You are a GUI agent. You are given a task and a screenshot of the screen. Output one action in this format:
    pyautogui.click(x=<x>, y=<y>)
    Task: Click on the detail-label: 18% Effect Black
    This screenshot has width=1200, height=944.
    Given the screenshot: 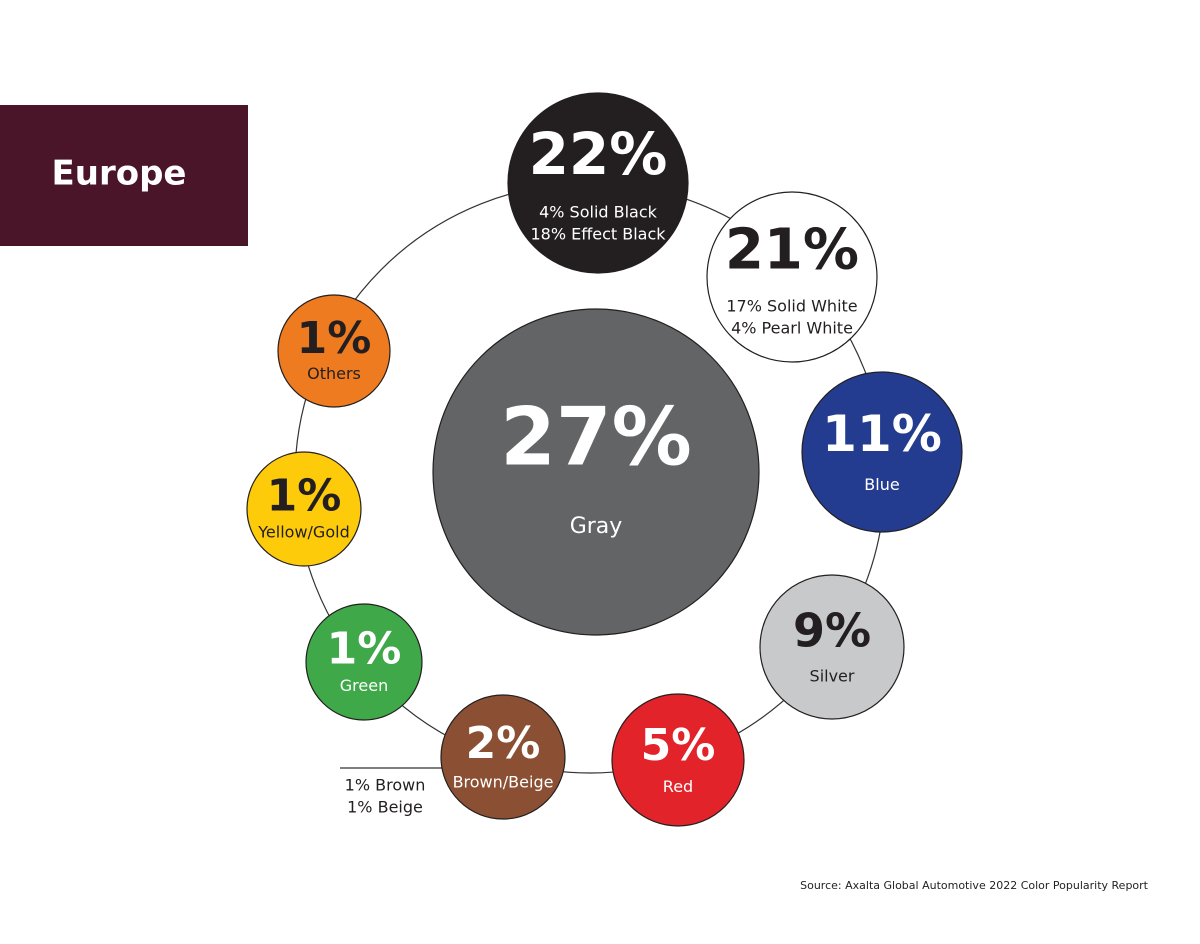 What is the action you would take?
    pyautogui.click(x=598, y=234)
    